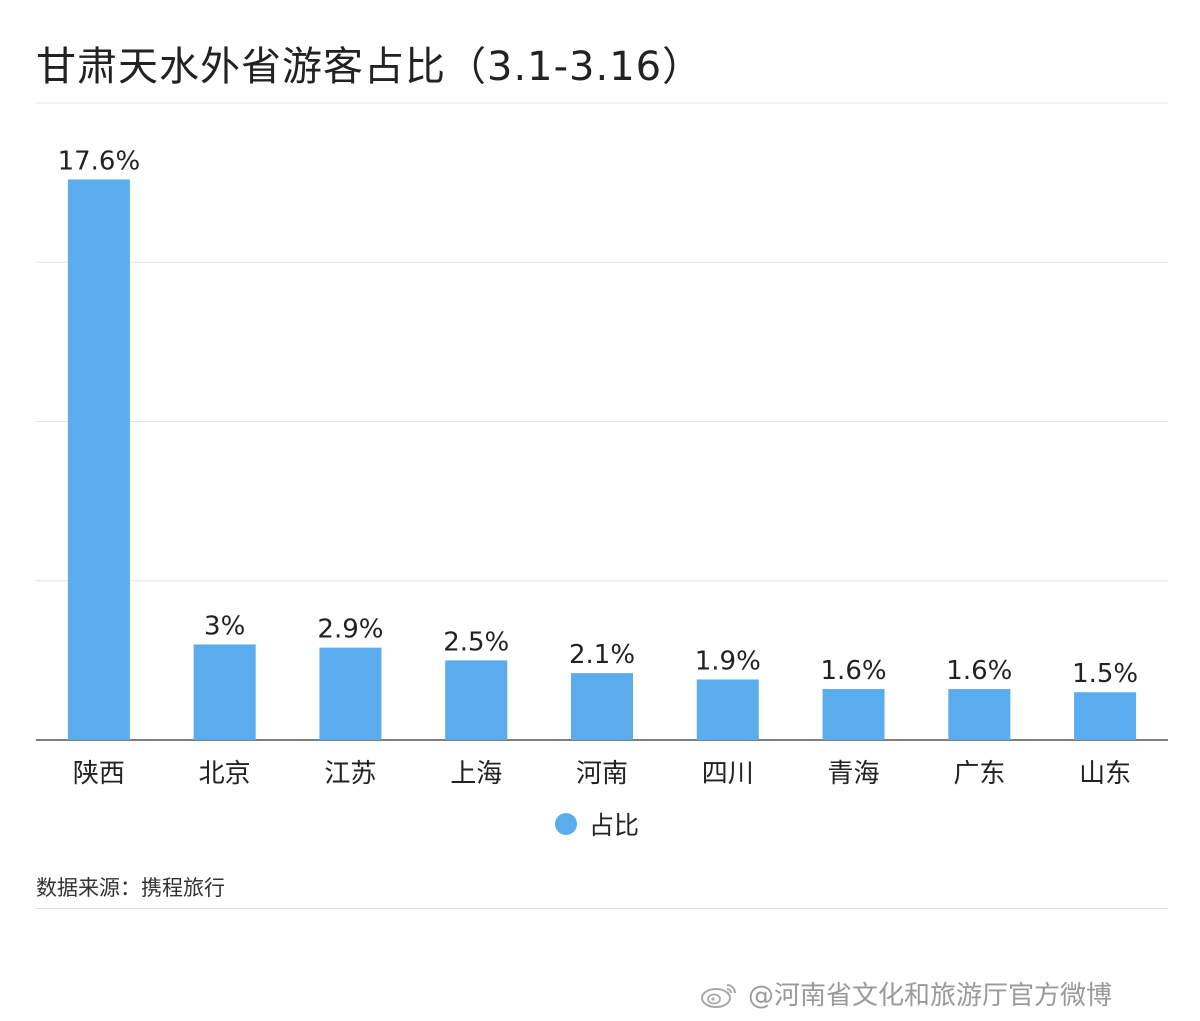  What do you see at coordinates (224, 626) in the screenshot?
I see `data-label-1: 3%` at bounding box center [224, 626].